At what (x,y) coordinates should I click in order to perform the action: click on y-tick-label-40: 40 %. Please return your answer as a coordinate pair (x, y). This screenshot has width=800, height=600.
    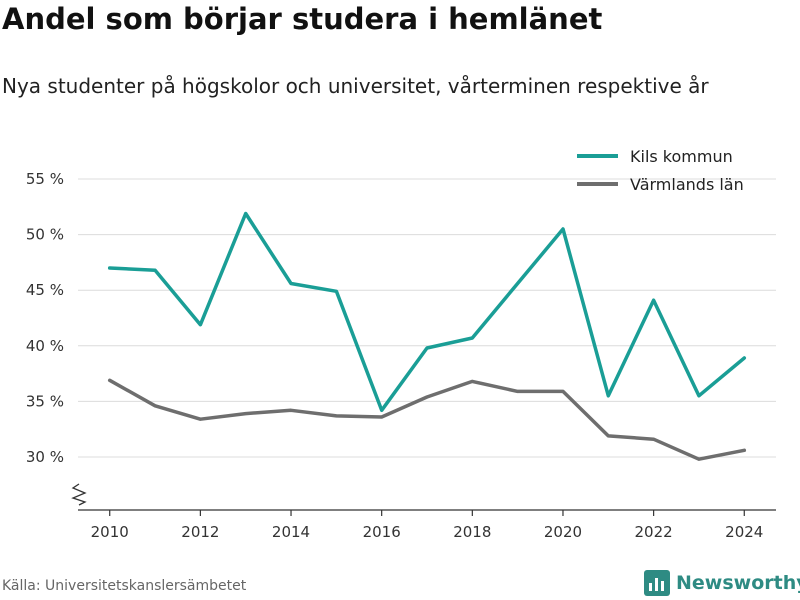
    Looking at the image, I should click on (45, 346).